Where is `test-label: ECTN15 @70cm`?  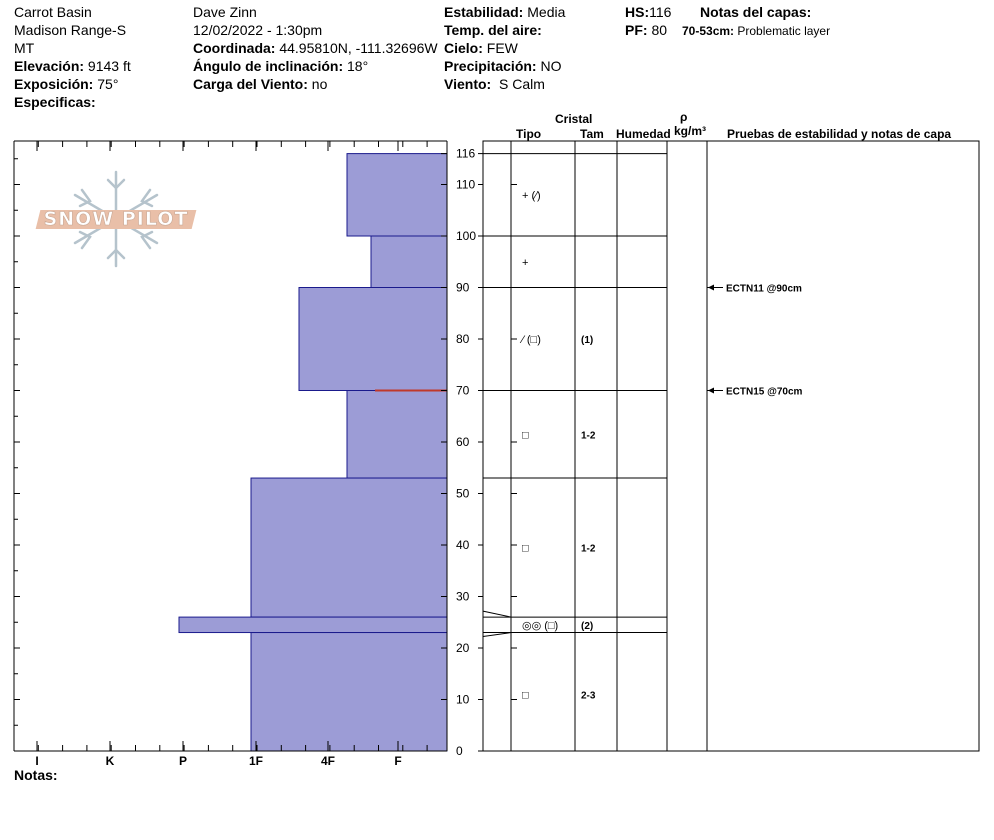
test-label: ECTN15 @70cm is located at coordinates (764, 392).